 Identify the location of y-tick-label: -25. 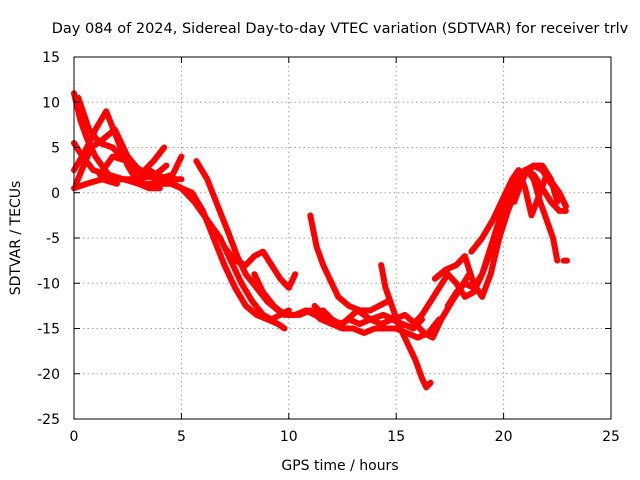
(48, 420).